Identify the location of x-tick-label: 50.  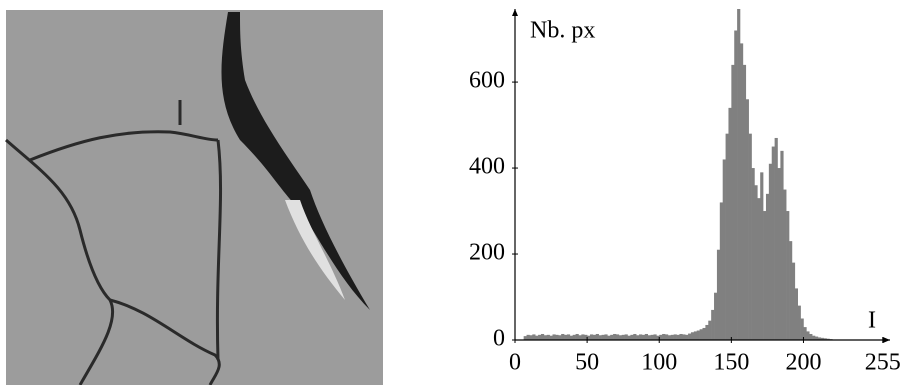
(587, 363).